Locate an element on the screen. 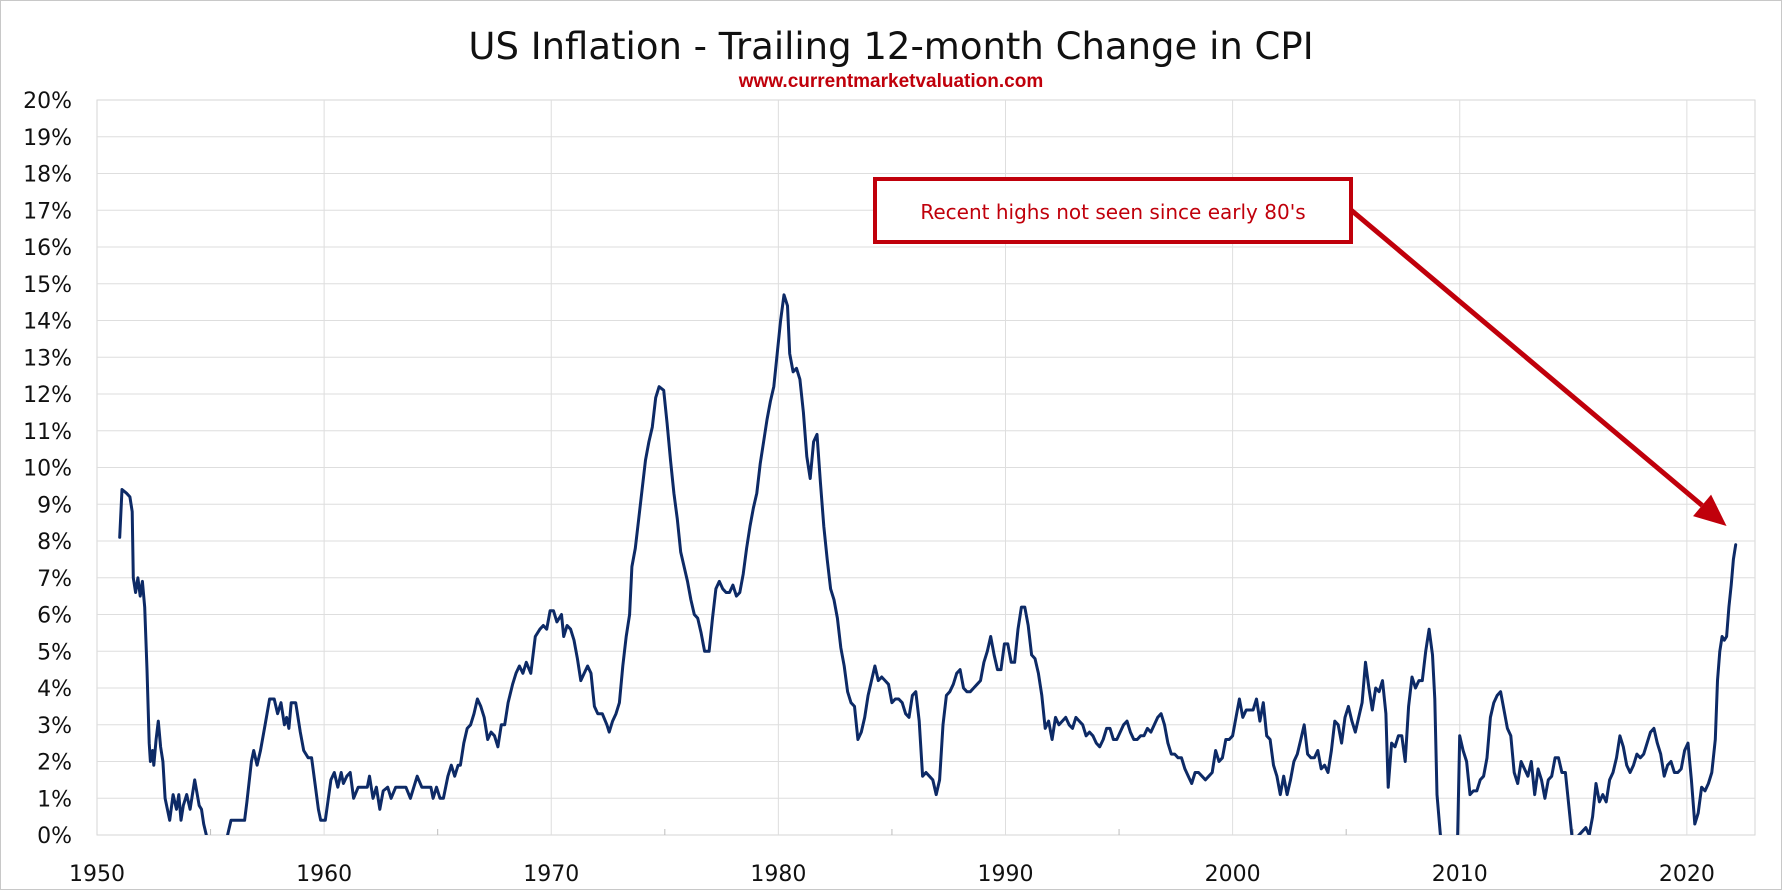 This screenshot has height=890, width=1782. y-tick-label: 12% is located at coordinates (47, 395).